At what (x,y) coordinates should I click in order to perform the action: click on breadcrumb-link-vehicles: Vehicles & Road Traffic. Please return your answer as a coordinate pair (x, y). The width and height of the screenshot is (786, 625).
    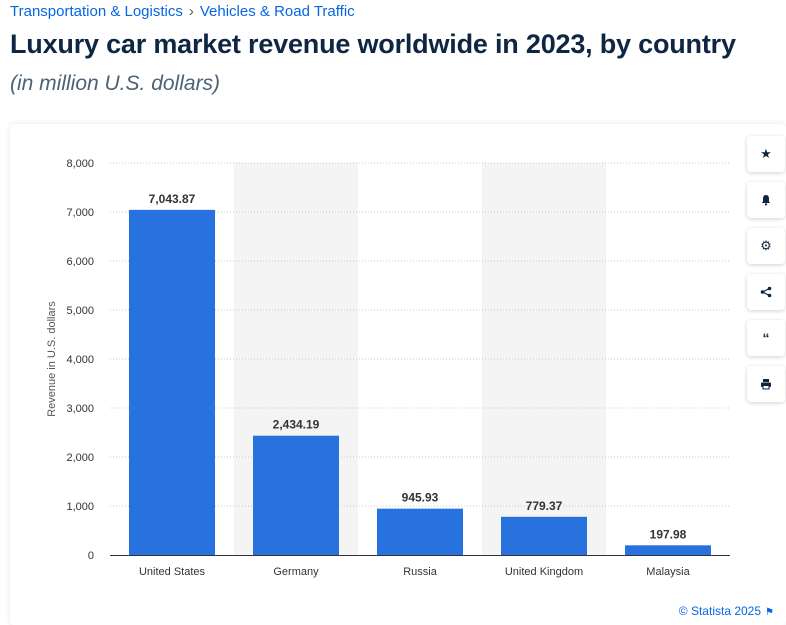
    Looking at the image, I should click on (277, 11).